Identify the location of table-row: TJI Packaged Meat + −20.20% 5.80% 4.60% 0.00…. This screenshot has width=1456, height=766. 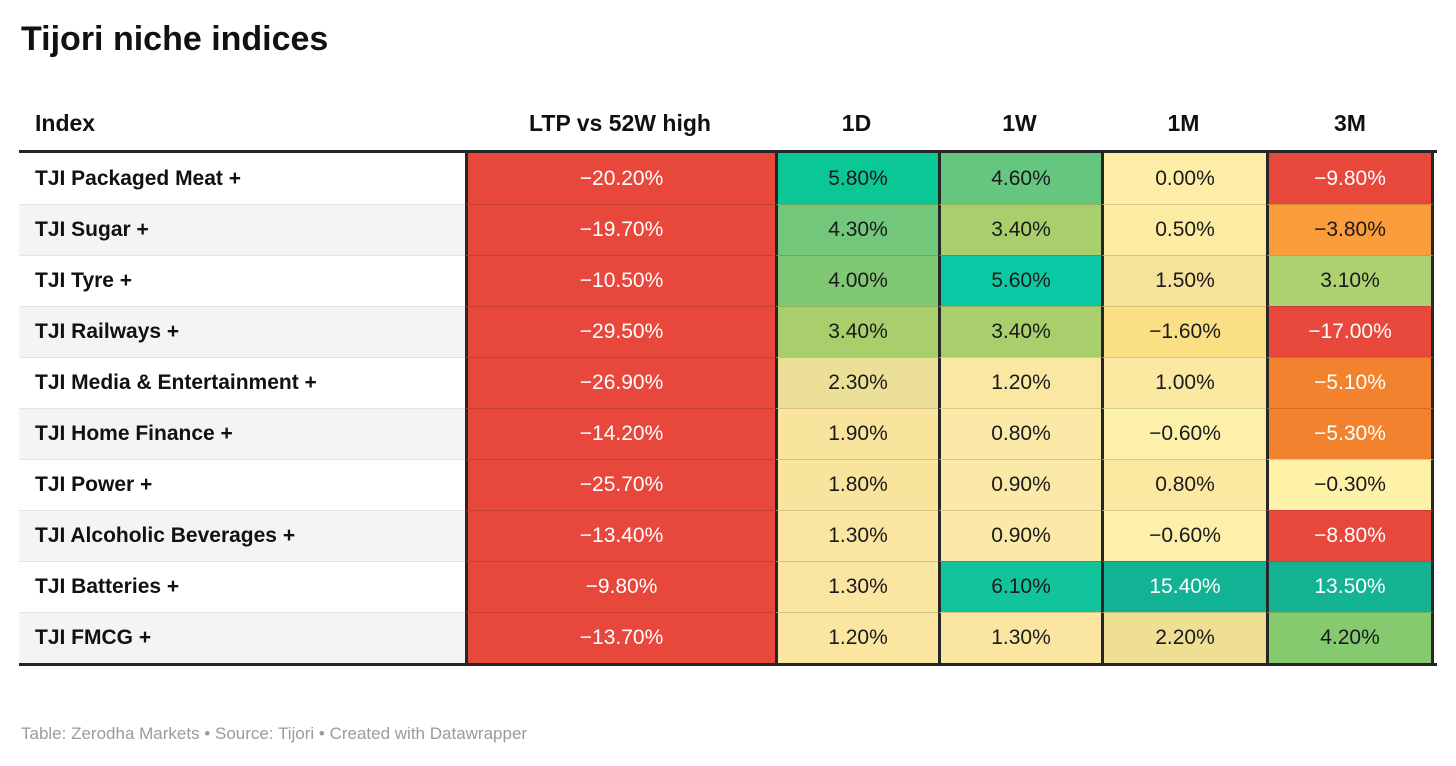
(728, 178).